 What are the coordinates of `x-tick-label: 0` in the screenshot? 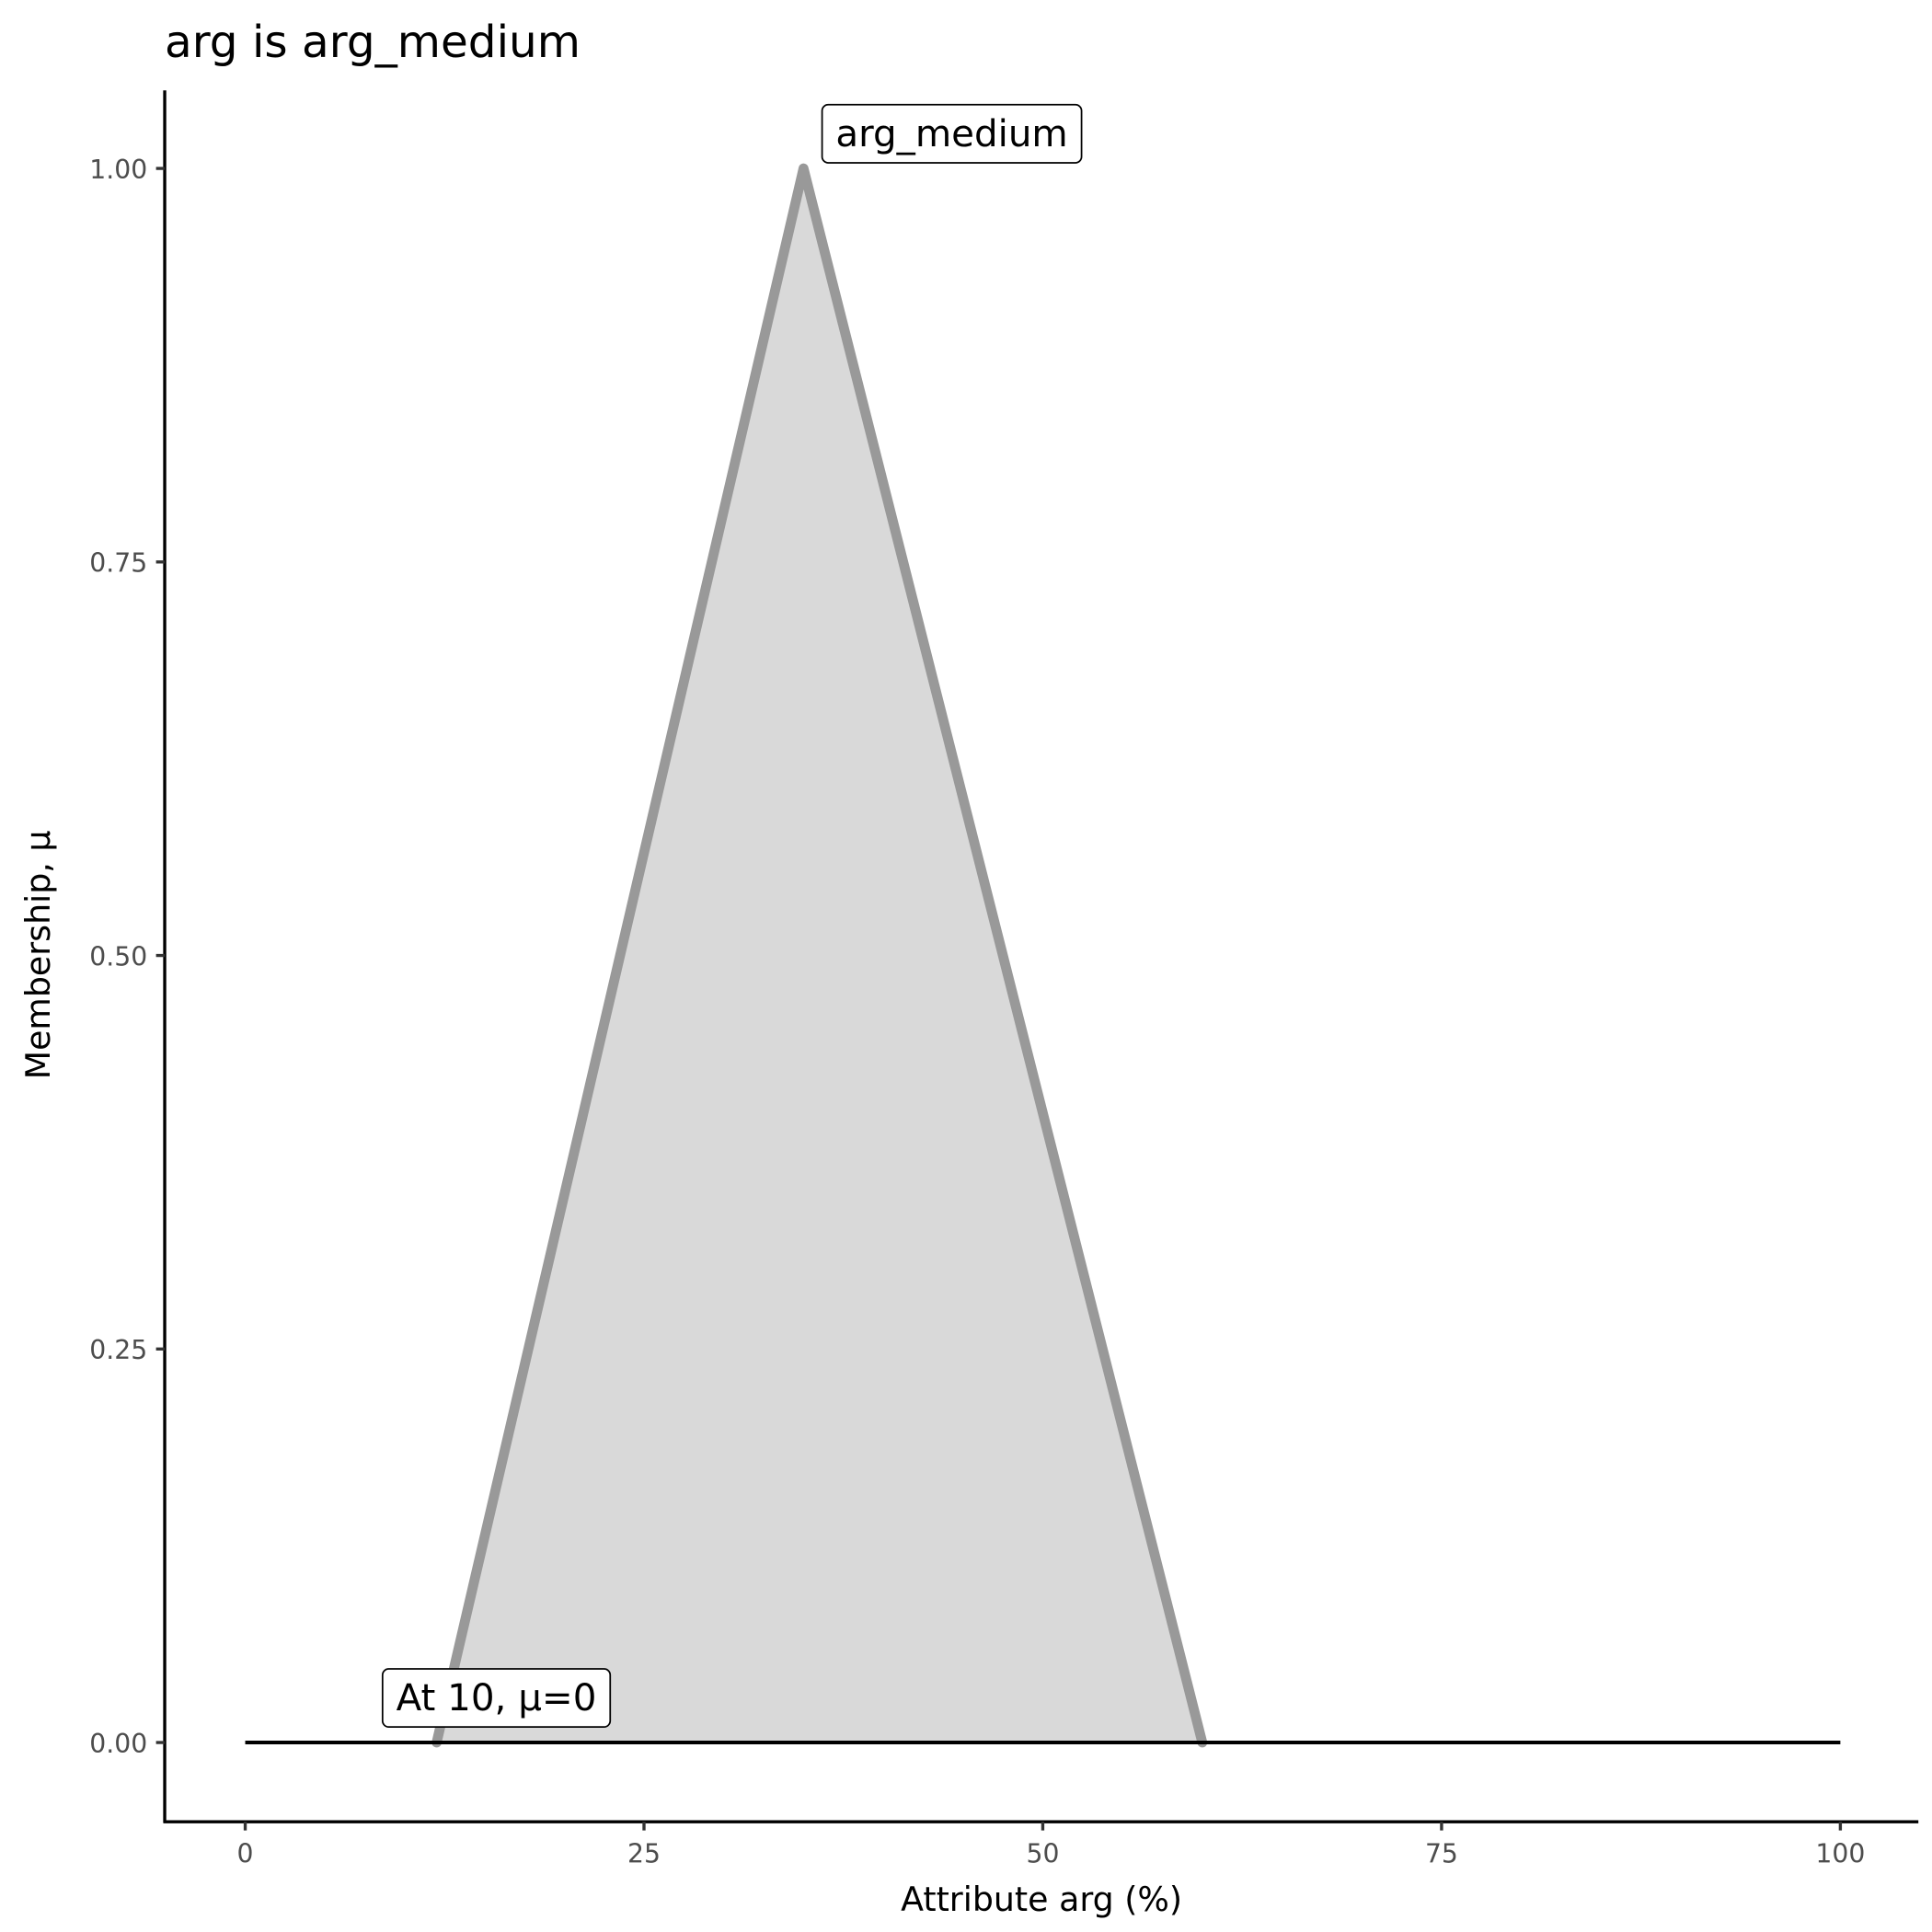 It's located at (245, 1854).